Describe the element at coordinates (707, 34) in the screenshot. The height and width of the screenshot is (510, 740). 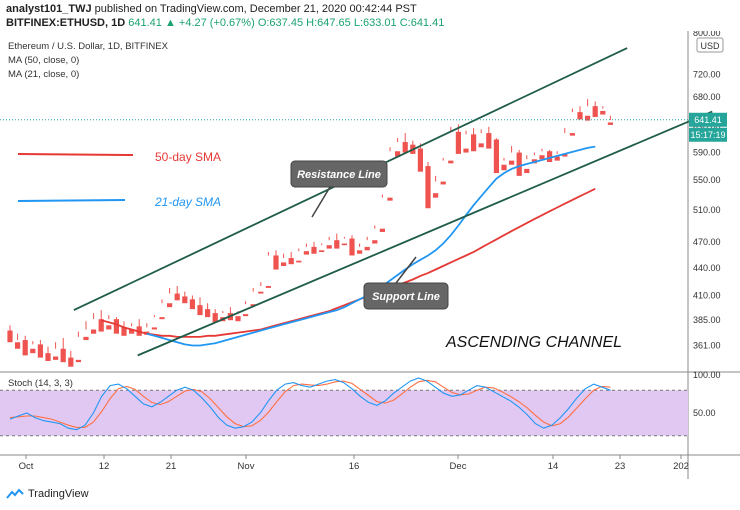
I see `price-tick-label: 800.00` at that location.